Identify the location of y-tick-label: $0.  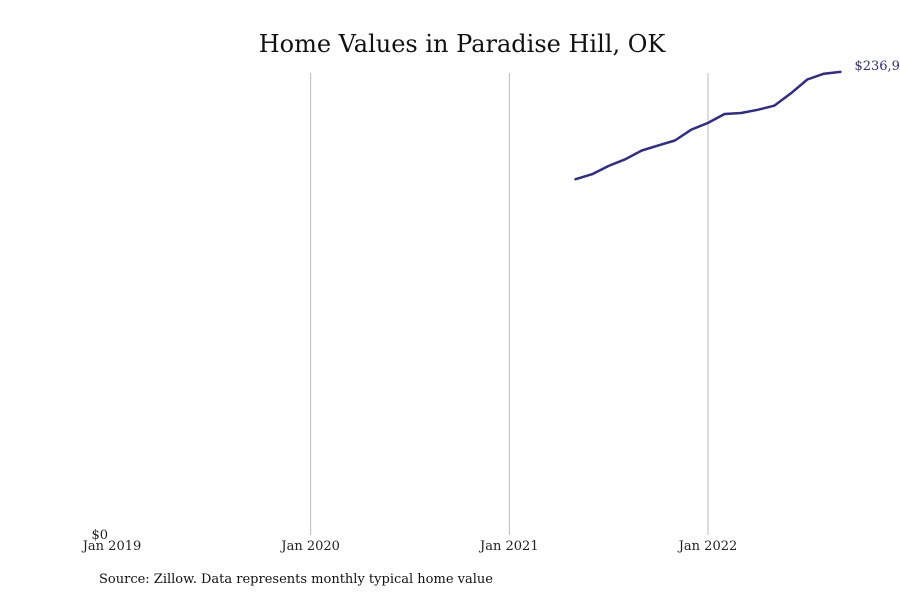
(99, 535).